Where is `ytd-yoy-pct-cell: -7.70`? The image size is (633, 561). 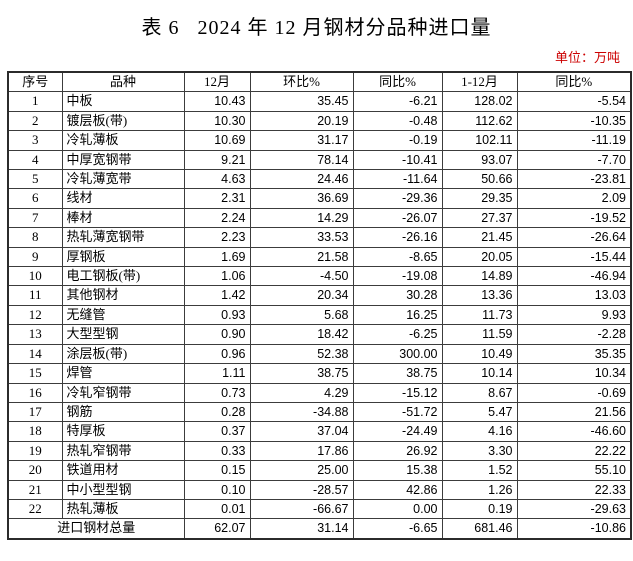 ytd-yoy-pct-cell: -7.70 is located at coordinates (574, 160).